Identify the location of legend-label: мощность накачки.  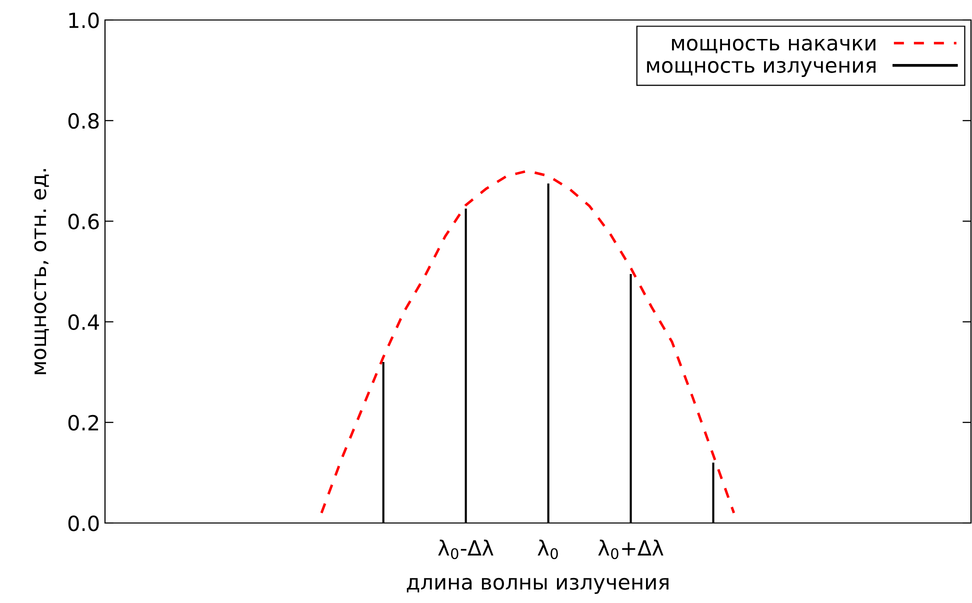
(774, 46).